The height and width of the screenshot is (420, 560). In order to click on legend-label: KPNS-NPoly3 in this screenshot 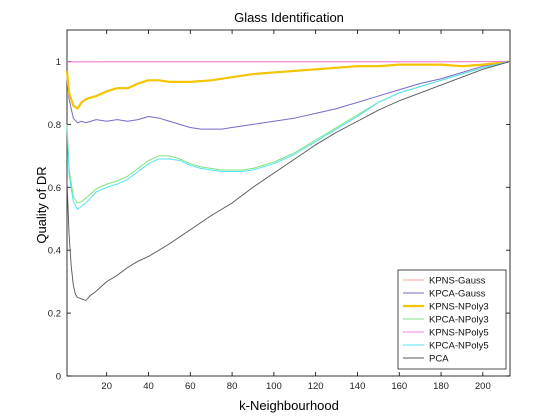, I will do `click(459, 307)`.